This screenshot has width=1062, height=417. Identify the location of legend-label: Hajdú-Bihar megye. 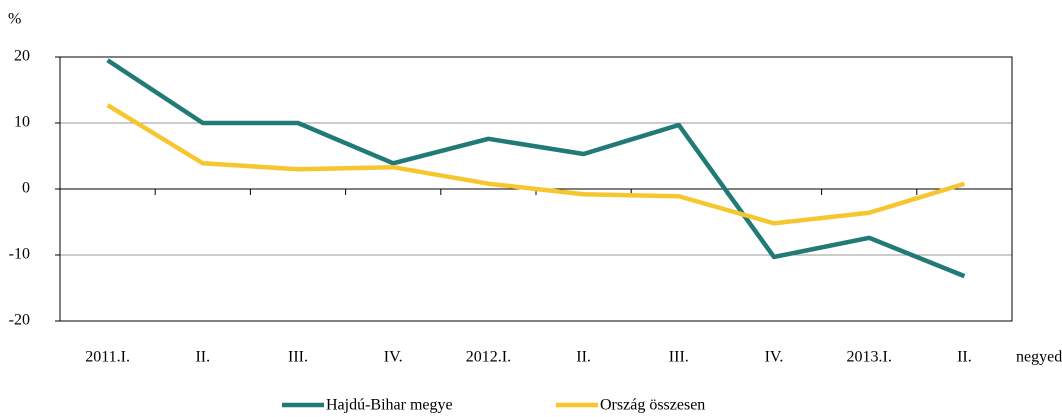
(389, 405).